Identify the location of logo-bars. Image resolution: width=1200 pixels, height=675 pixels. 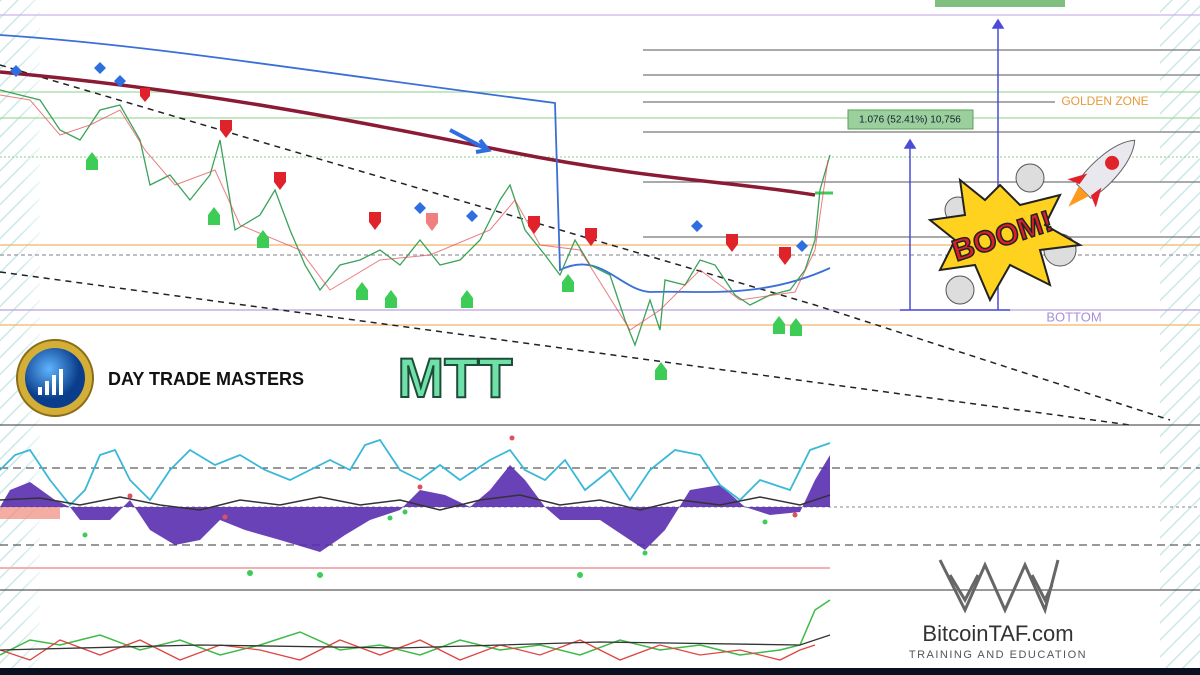
(50, 382).